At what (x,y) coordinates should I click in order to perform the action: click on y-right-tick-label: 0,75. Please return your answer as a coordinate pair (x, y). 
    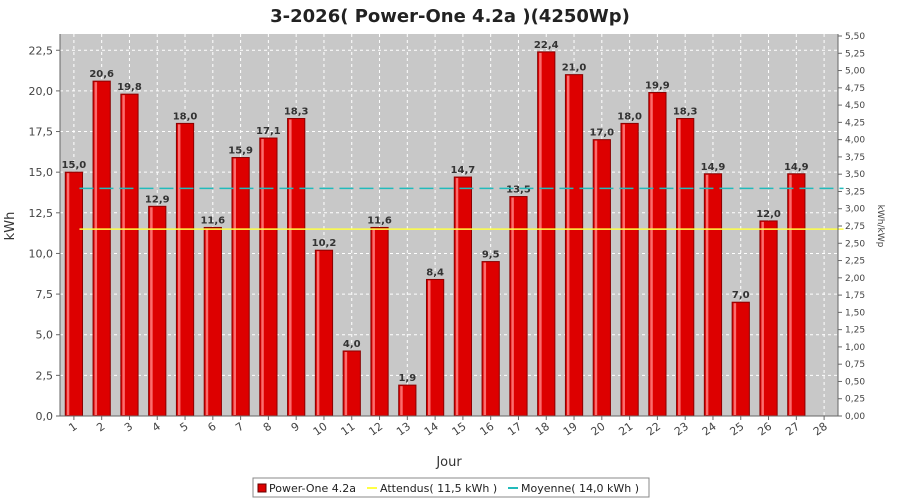
    Looking at the image, I should click on (855, 365).